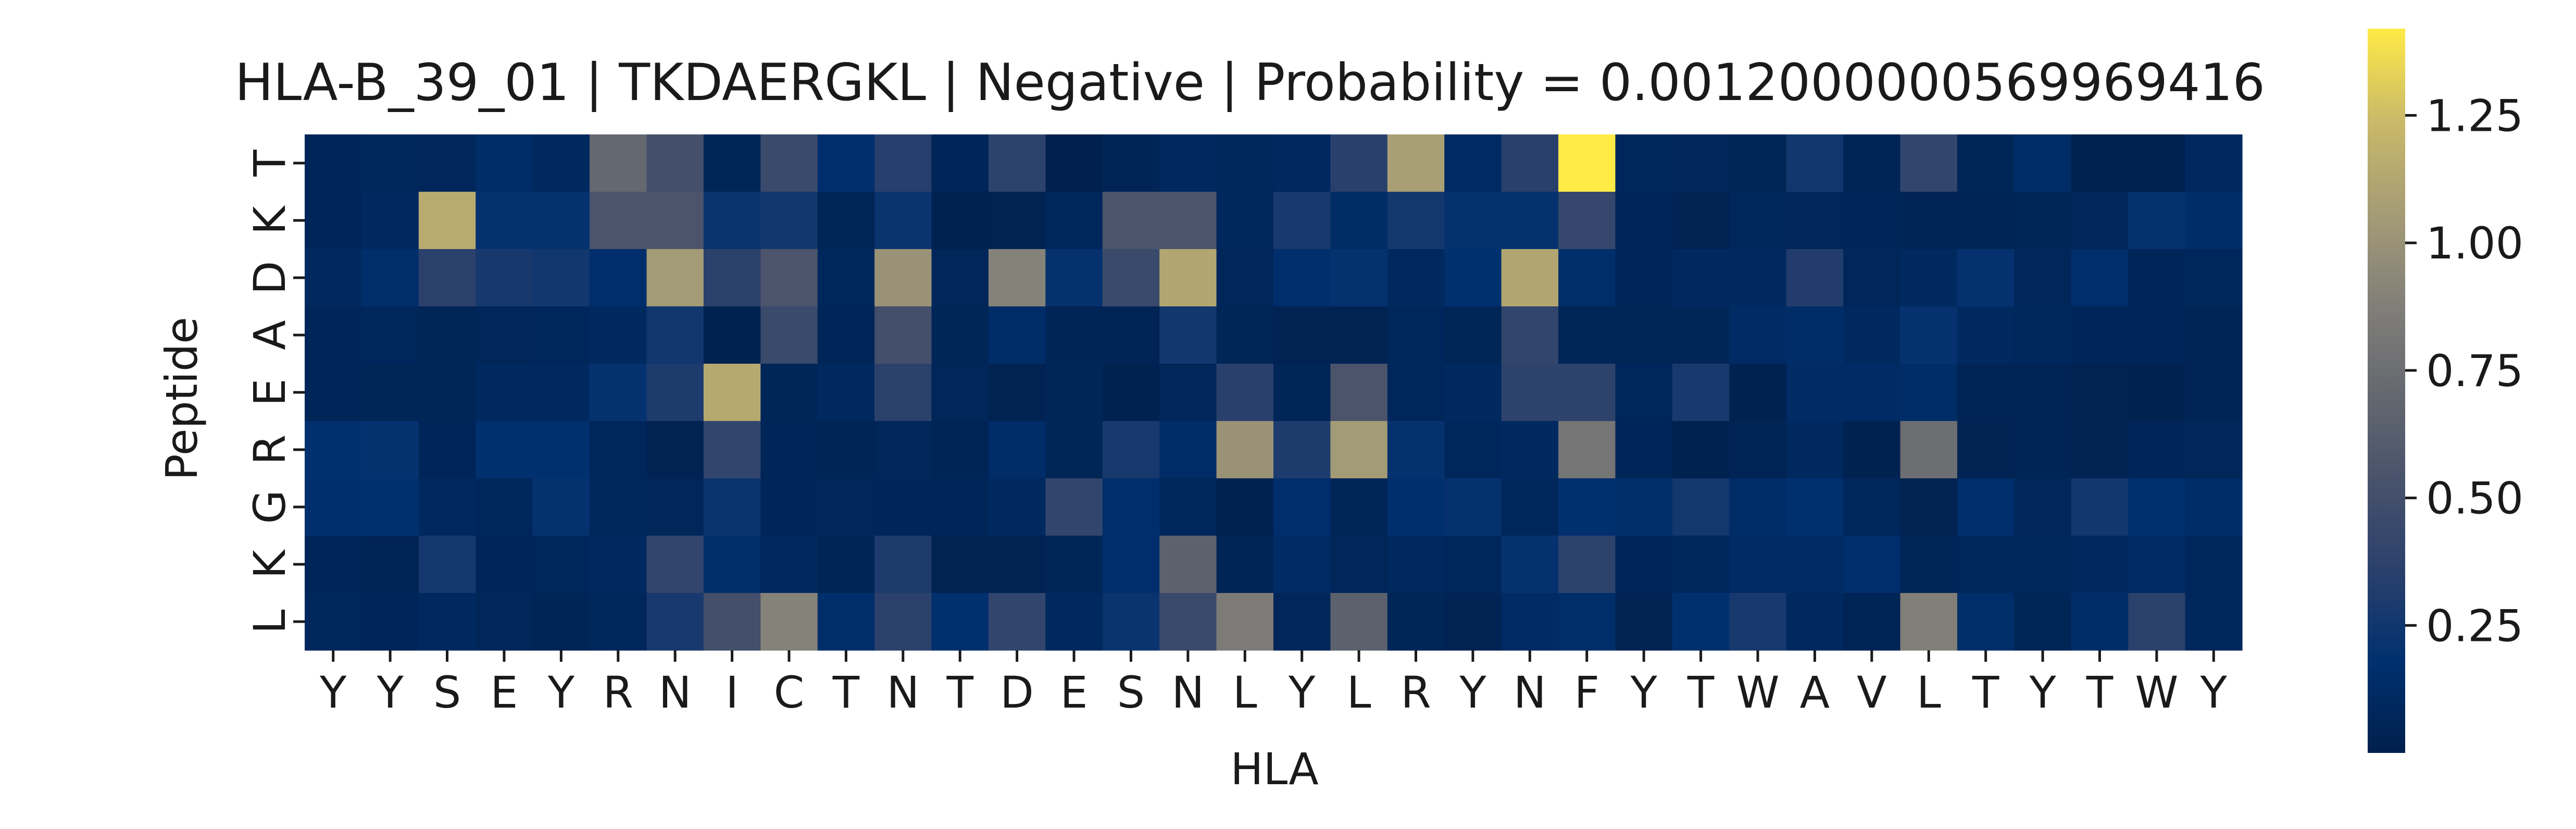 The width and height of the screenshot is (2576, 829). Describe the element at coordinates (269, 163) in the screenshot. I see `y-tick-label: T` at that location.